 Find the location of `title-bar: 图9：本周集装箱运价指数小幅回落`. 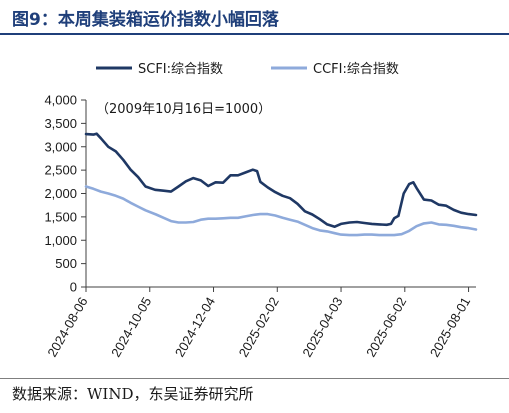

title-bar: 图9：本周集装箱运价指数小幅回落 is located at coordinates (254, 17).